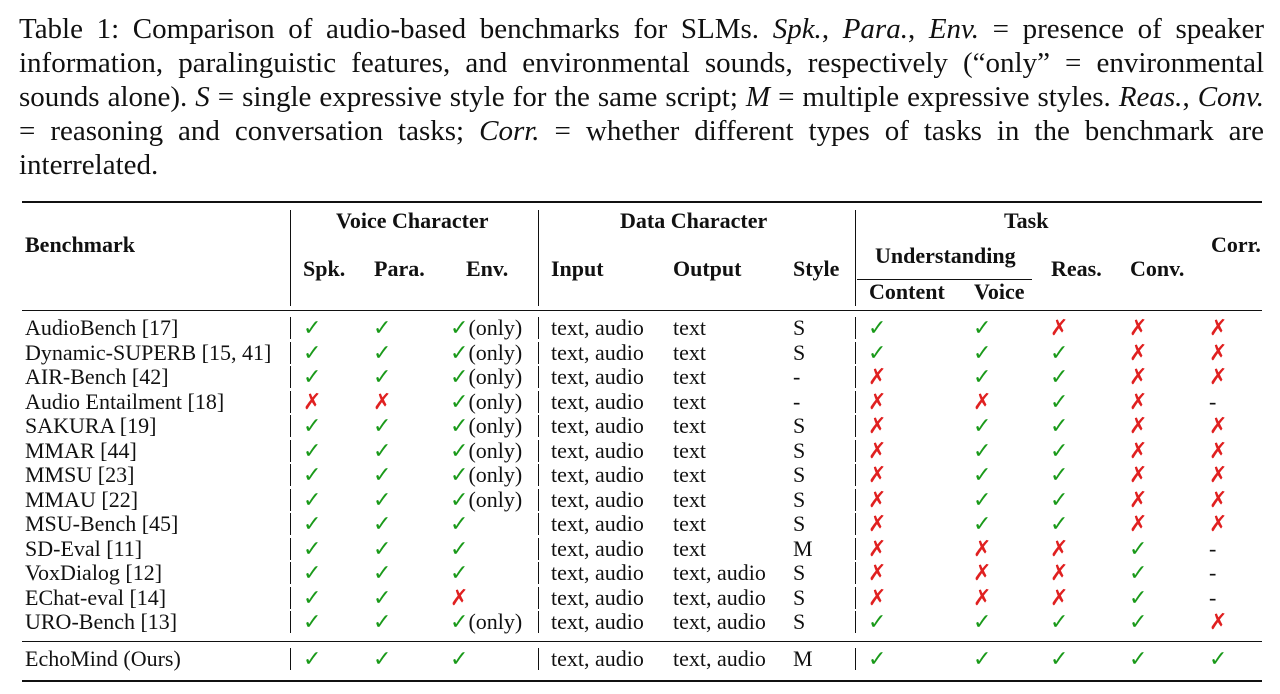  I want to click on header-corr: Corr., so click(1236, 244).